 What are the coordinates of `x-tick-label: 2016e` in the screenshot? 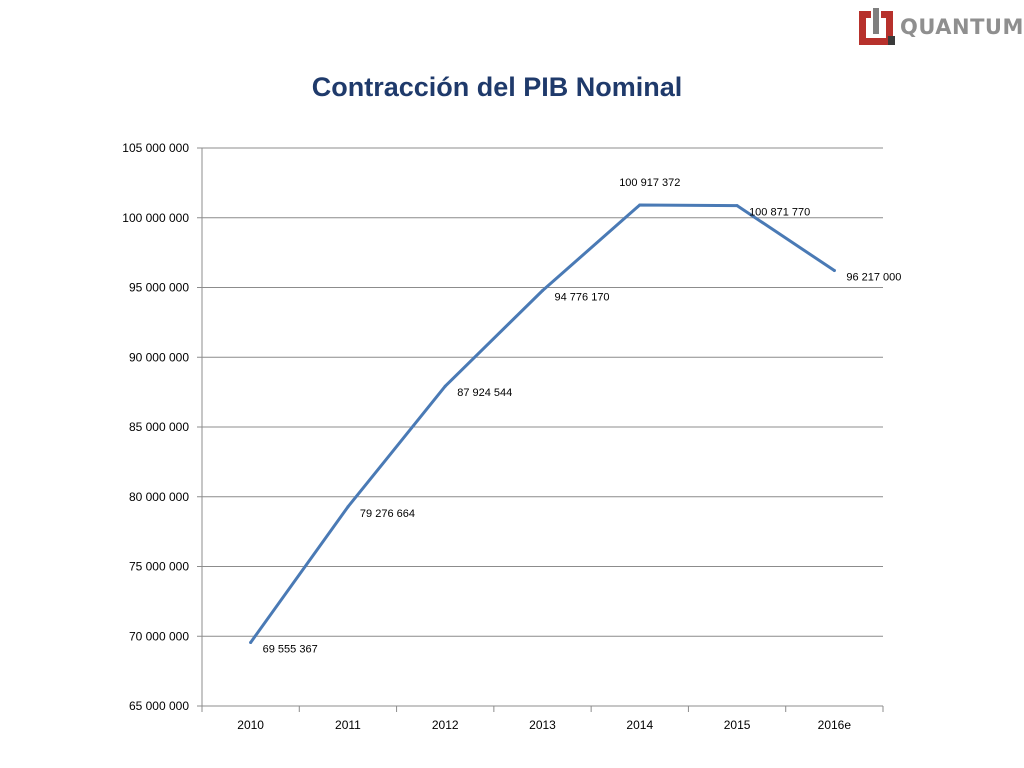 It's located at (835, 725).